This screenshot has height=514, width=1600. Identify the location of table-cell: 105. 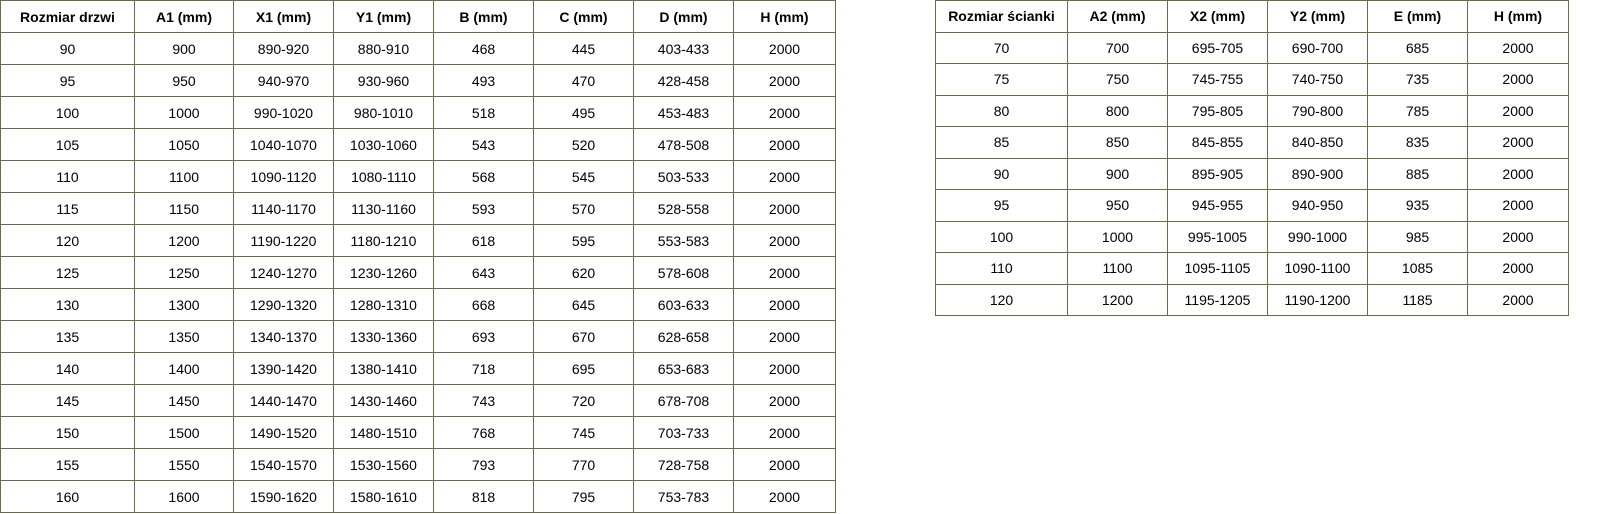
(67, 144).